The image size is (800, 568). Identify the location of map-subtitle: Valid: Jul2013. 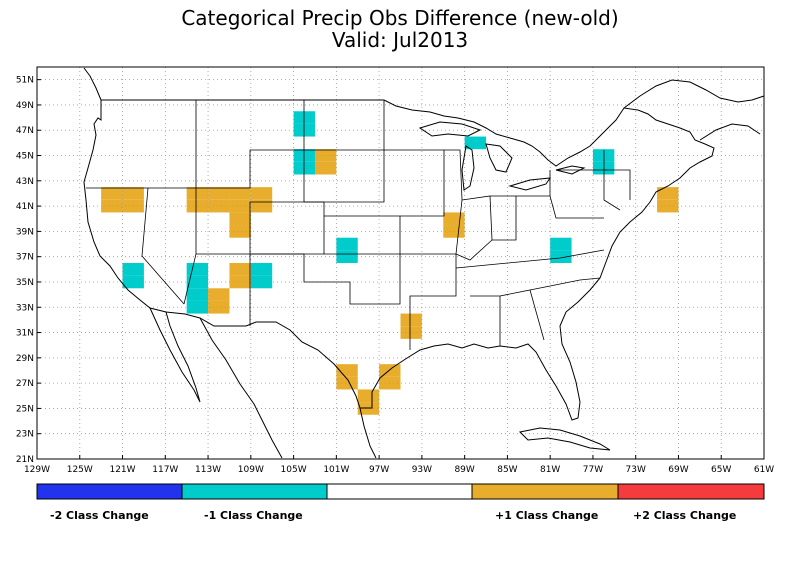
(400, 40).